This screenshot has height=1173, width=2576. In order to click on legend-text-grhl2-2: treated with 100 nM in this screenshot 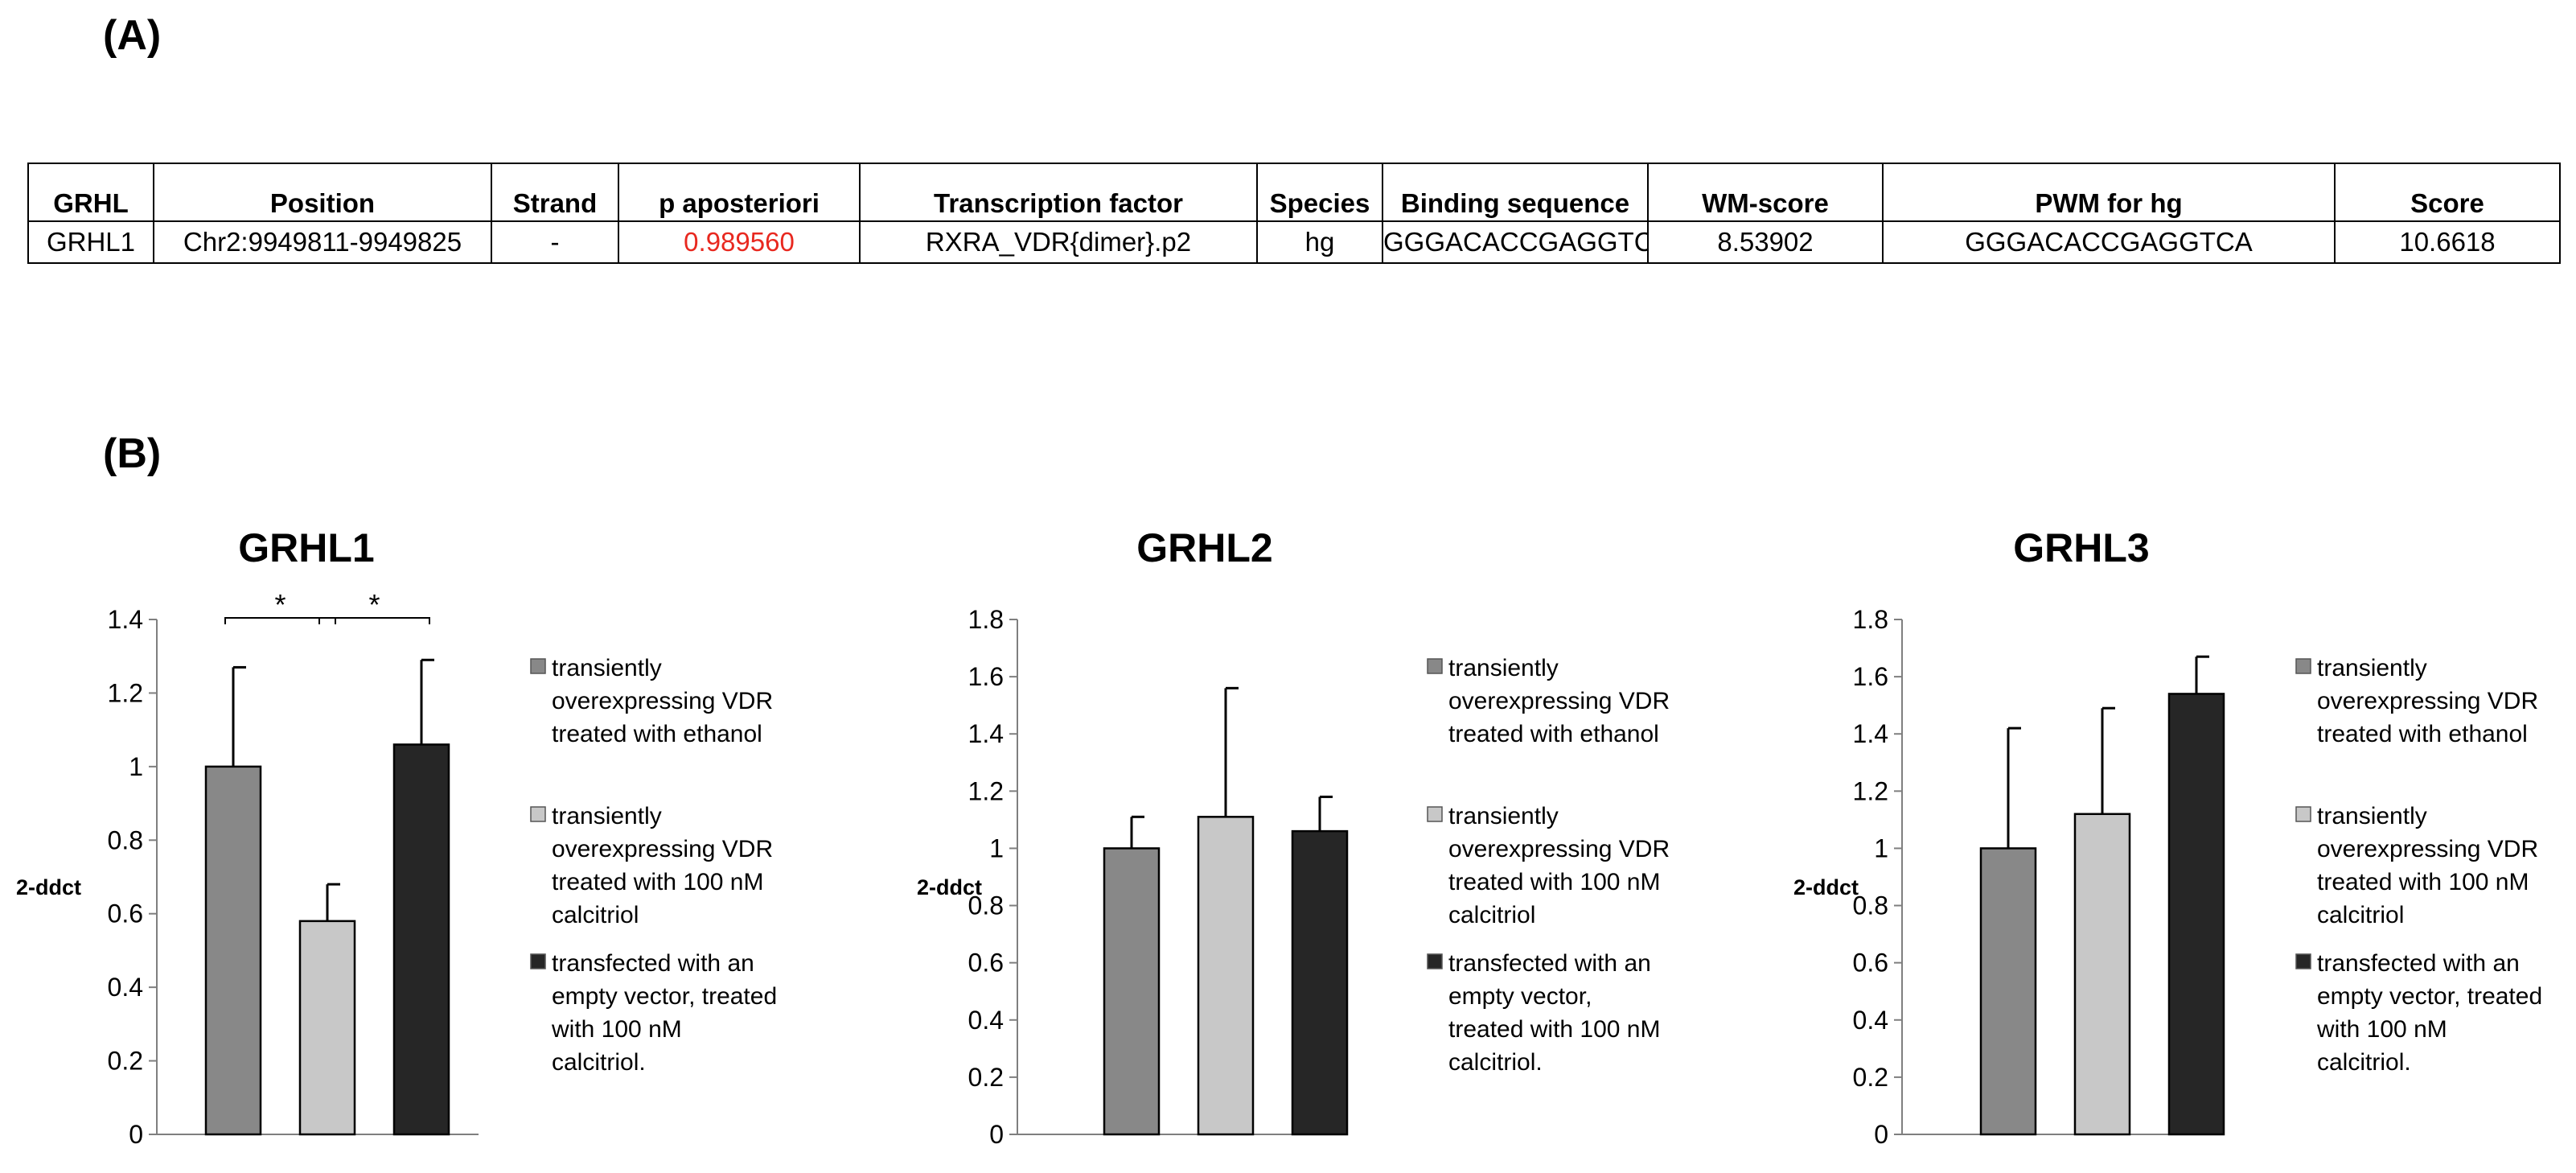, I will do `click(1554, 882)`.